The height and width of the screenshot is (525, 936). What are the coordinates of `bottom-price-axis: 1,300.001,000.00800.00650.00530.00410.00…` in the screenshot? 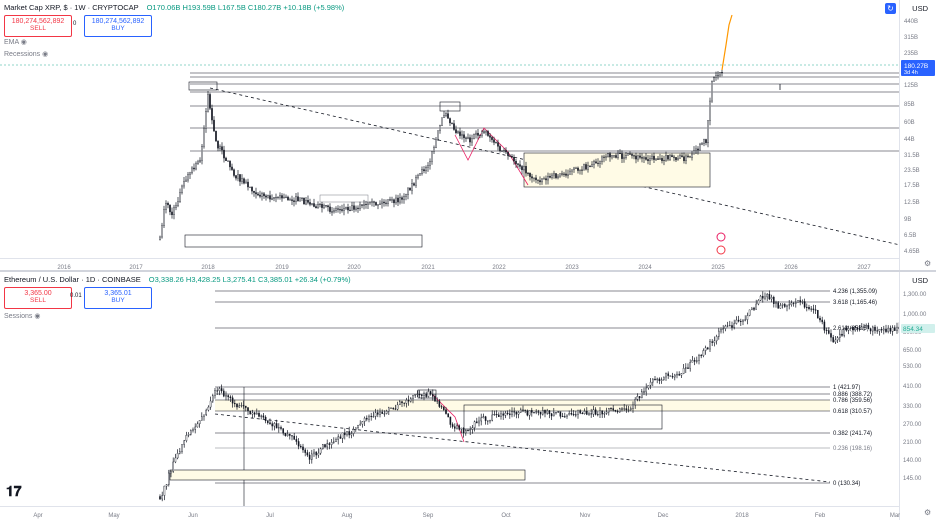 It's located at (917, 396).